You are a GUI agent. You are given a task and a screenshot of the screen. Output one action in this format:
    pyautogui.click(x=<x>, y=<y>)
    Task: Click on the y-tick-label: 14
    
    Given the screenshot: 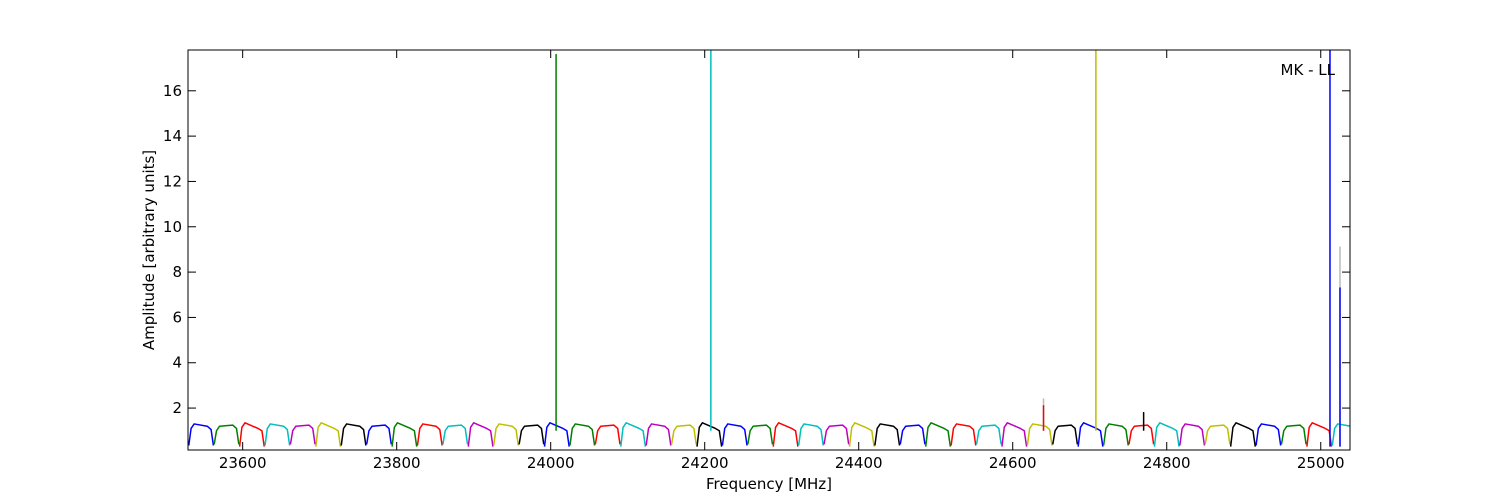 What is the action you would take?
    pyautogui.click(x=172, y=136)
    